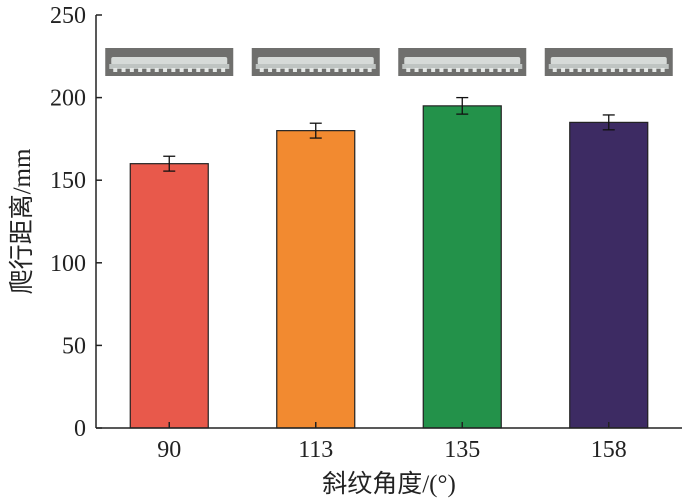 This screenshot has height=503, width=700. What do you see at coordinates (315, 450) in the screenshot?
I see `x-tick-label-113: 113` at bounding box center [315, 450].